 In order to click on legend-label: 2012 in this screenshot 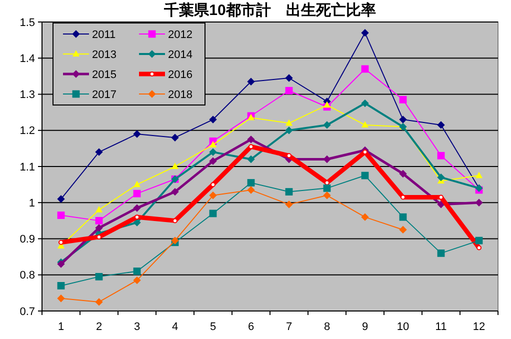, I will do `click(180, 34)`.